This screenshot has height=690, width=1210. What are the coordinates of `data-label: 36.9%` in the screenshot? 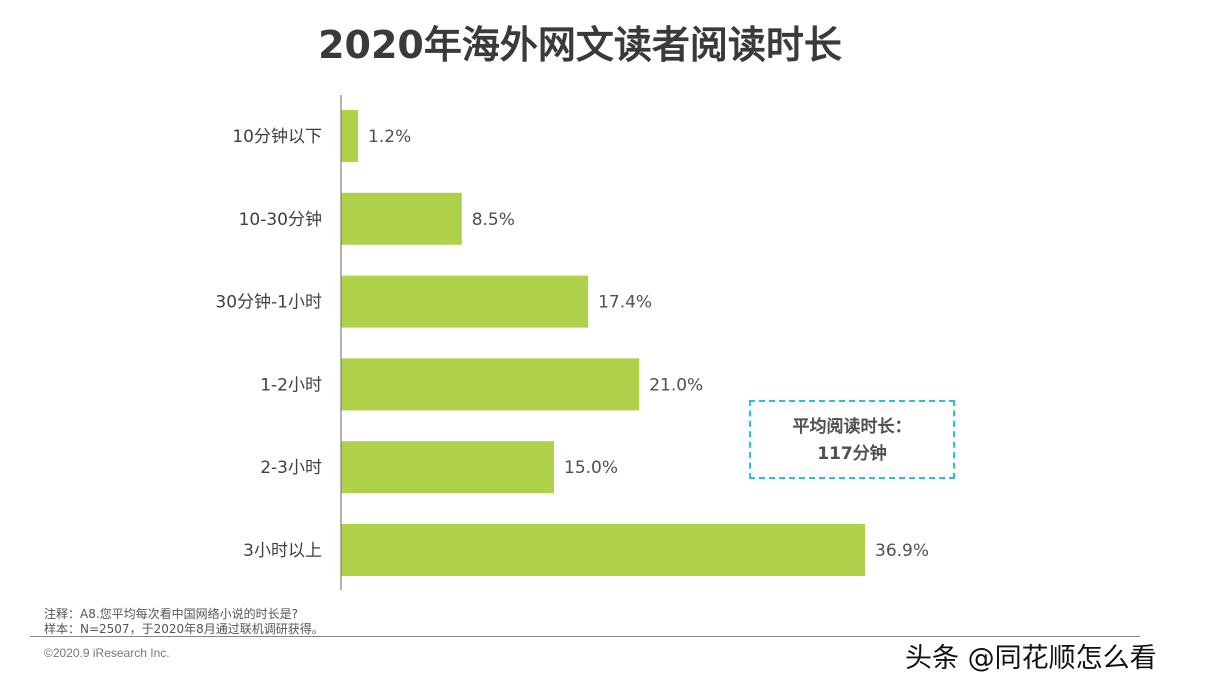 It's located at (902, 551).